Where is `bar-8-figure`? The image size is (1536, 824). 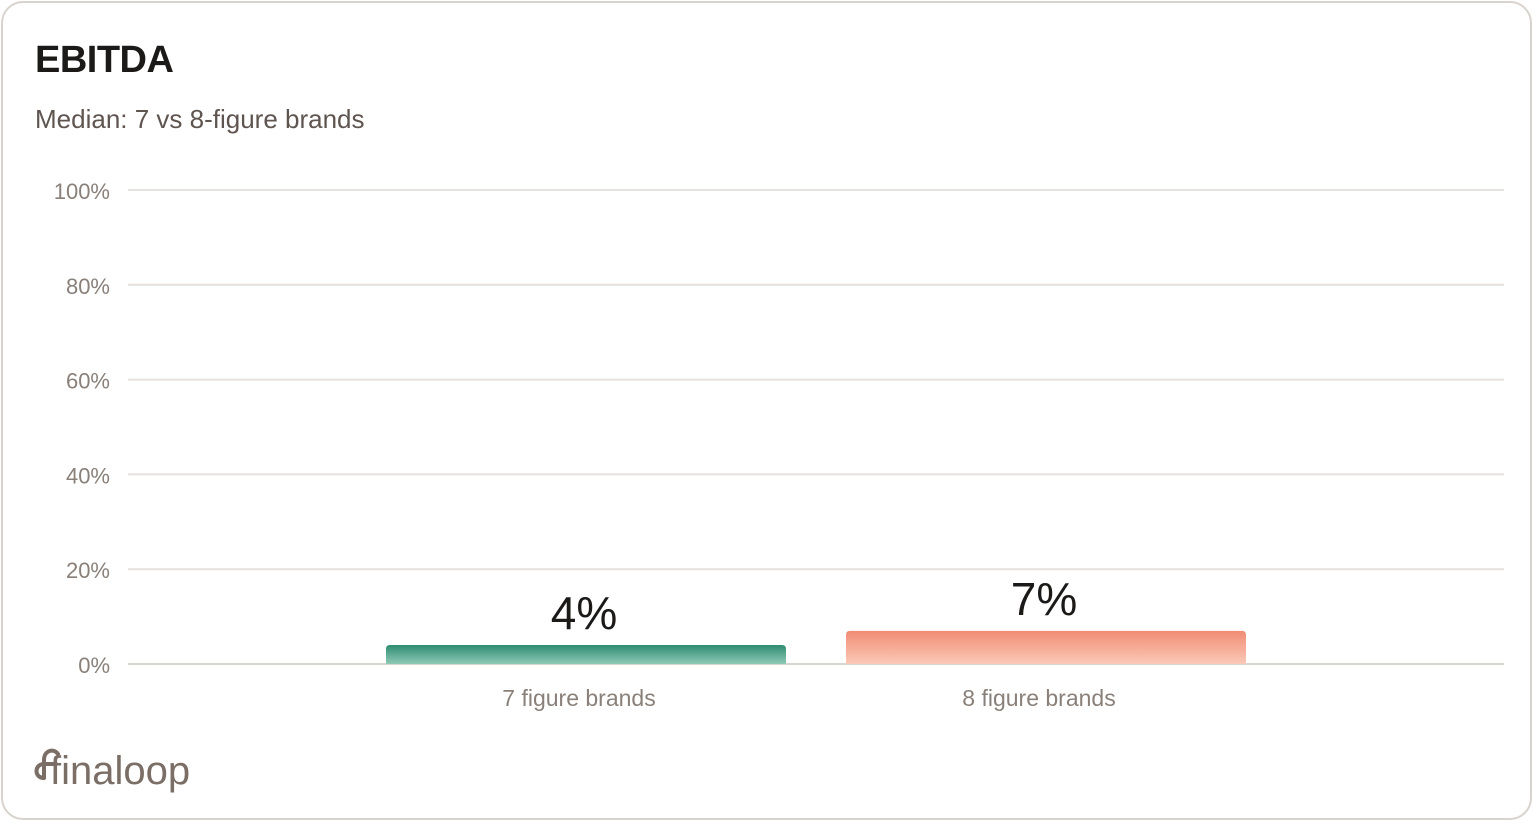 bar-8-figure is located at coordinates (1046, 647).